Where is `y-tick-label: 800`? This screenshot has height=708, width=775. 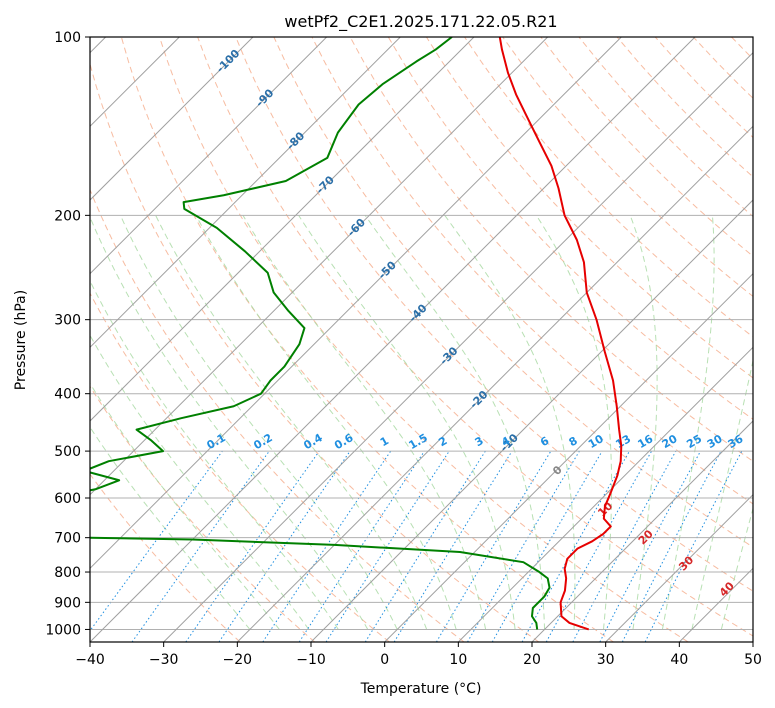 y-tick-label: 800 is located at coordinates (67, 573).